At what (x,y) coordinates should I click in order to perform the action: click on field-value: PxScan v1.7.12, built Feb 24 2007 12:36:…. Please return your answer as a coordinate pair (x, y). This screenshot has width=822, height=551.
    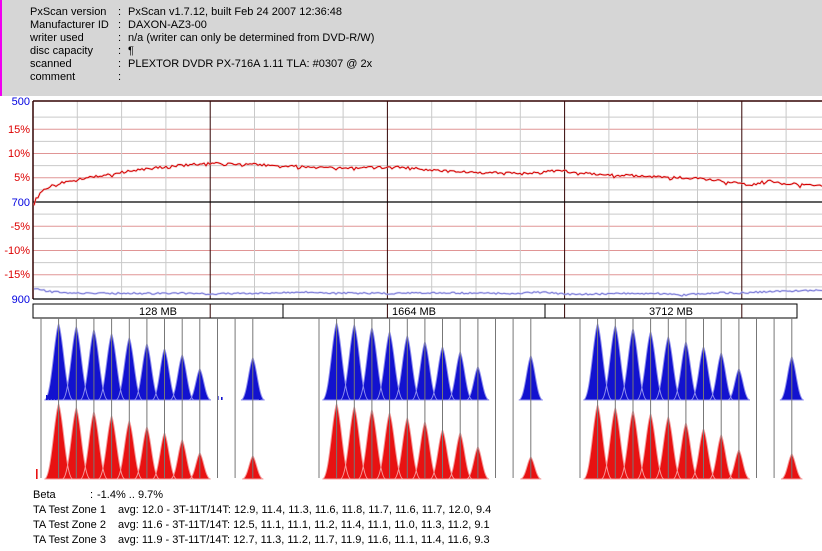
    Looking at the image, I should click on (235, 12).